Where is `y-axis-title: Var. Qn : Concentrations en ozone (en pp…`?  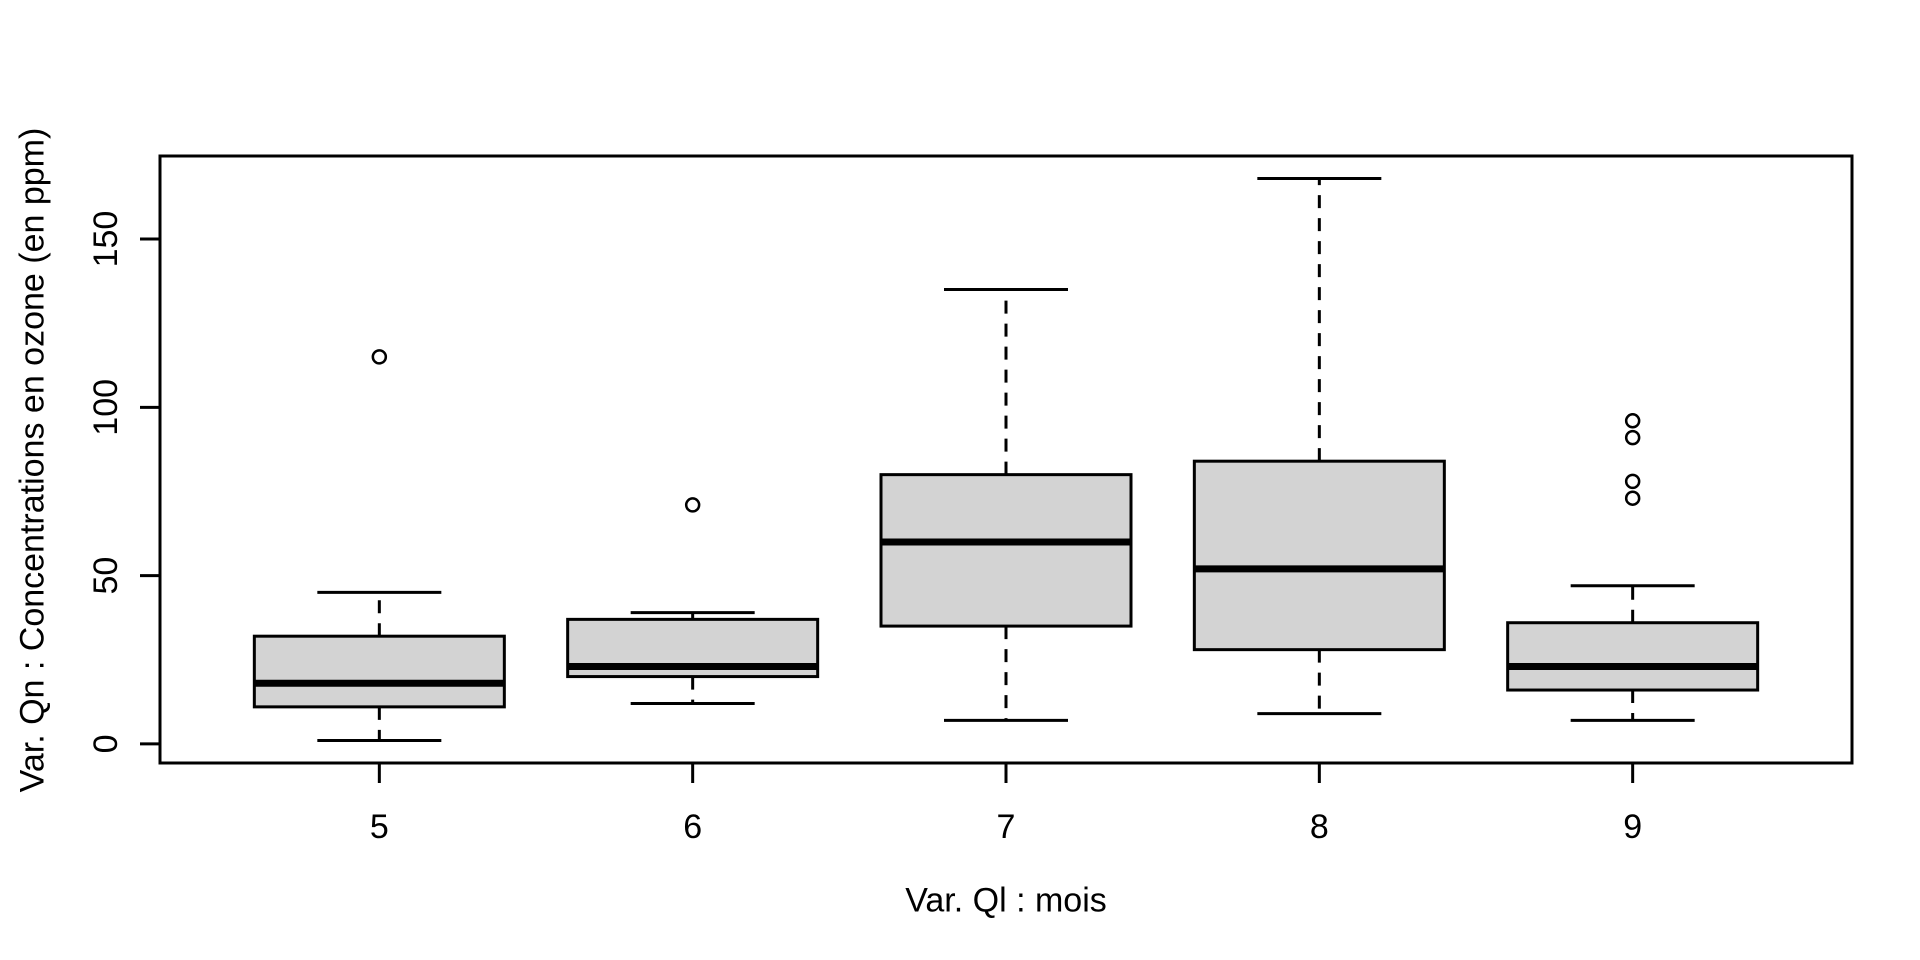 y-axis-title: Var. Qn : Concentrations en ozone (en pp… is located at coordinates (32, 460).